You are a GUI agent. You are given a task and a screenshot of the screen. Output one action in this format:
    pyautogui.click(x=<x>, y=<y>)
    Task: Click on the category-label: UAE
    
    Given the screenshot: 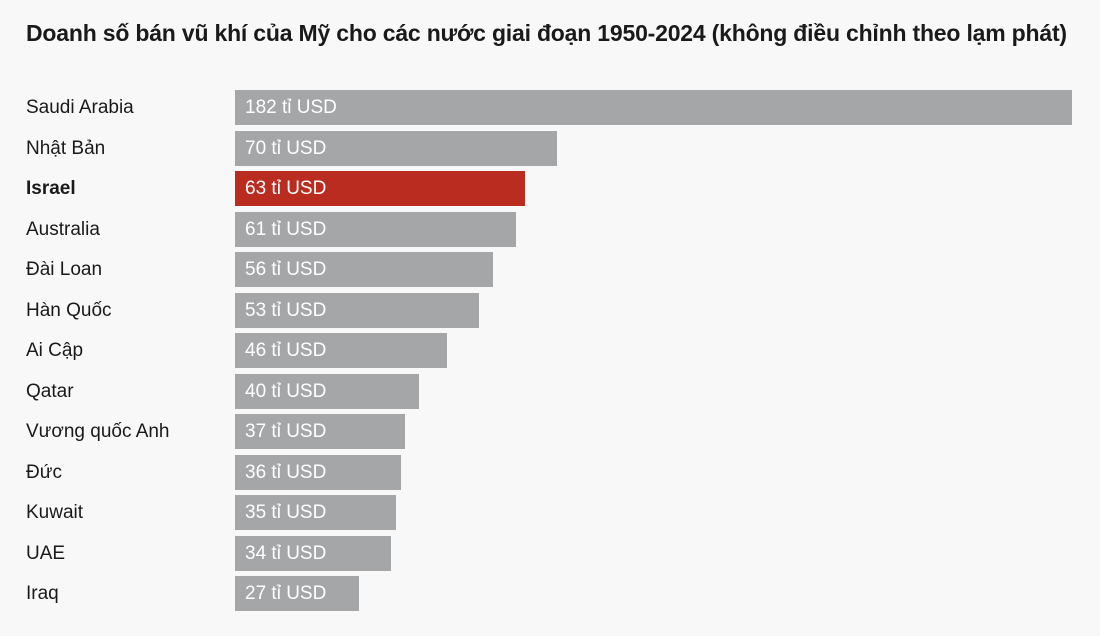 What is the action you would take?
    pyautogui.click(x=46, y=553)
    